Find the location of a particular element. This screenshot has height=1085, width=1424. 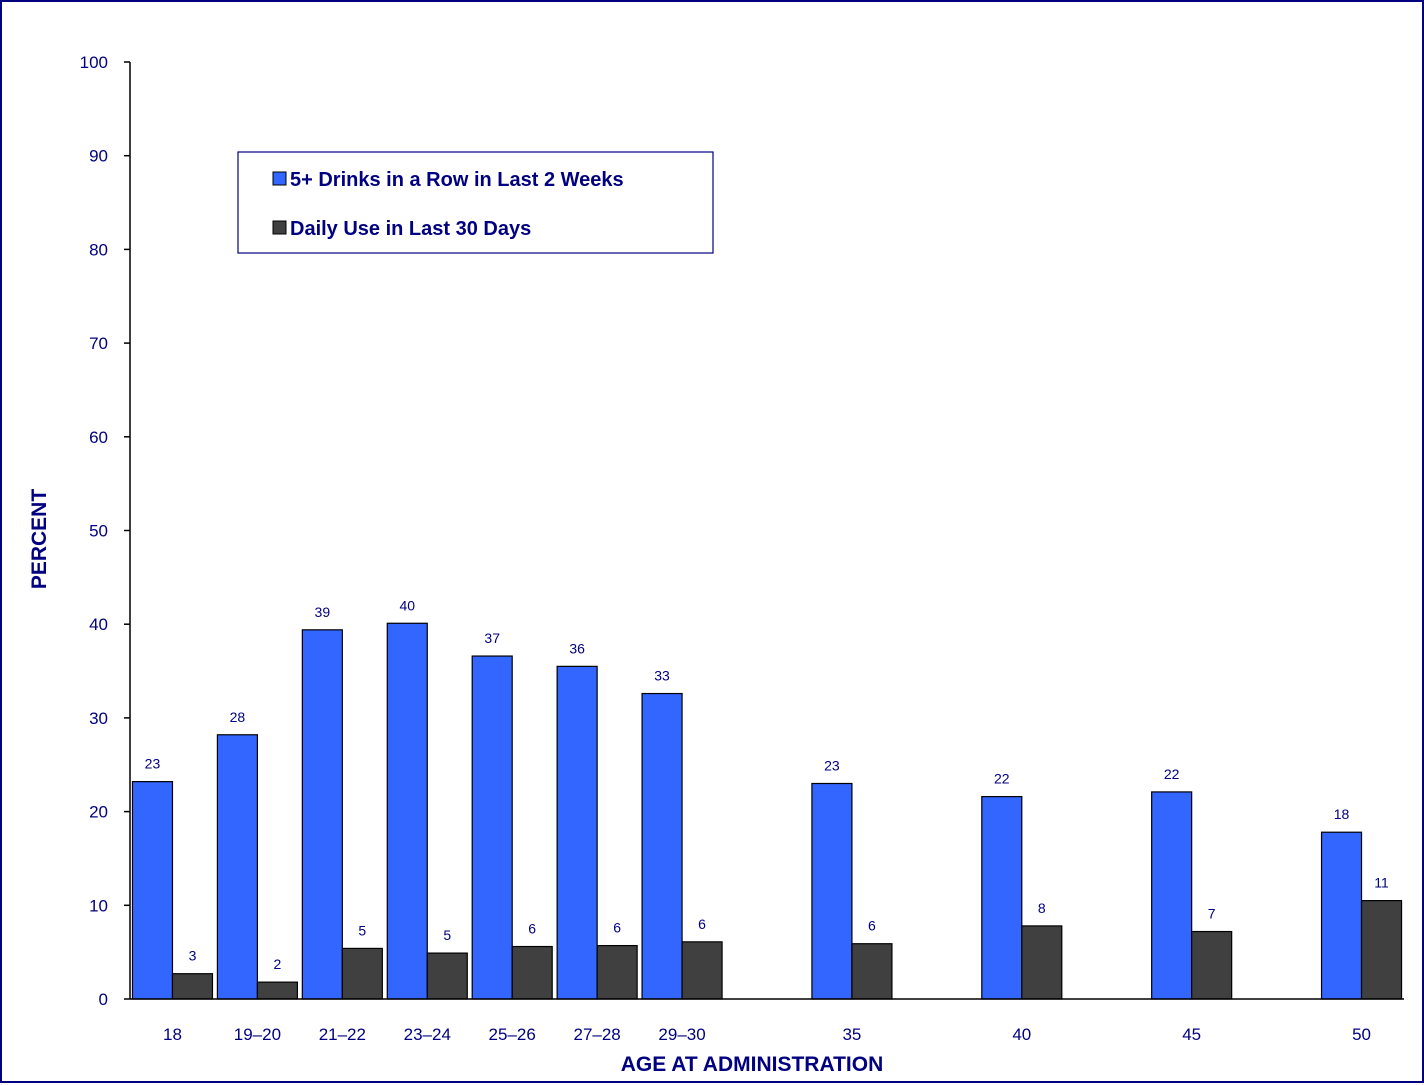

data-label: 33 is located at coordinates (662, 676).